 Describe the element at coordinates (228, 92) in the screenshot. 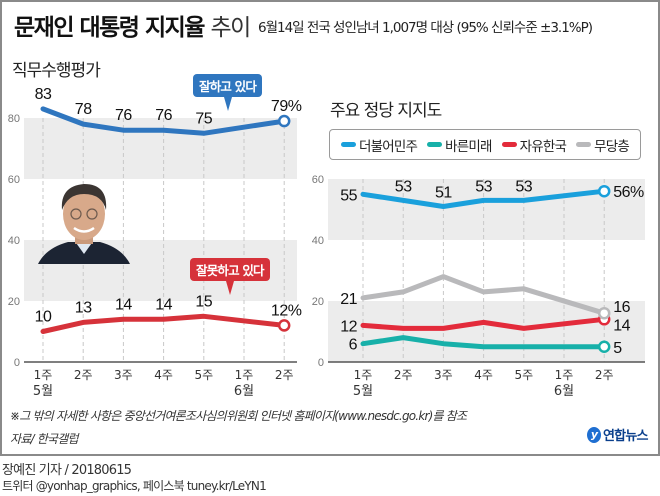

I see `approve-callout: 잘하고 있다` at that location.